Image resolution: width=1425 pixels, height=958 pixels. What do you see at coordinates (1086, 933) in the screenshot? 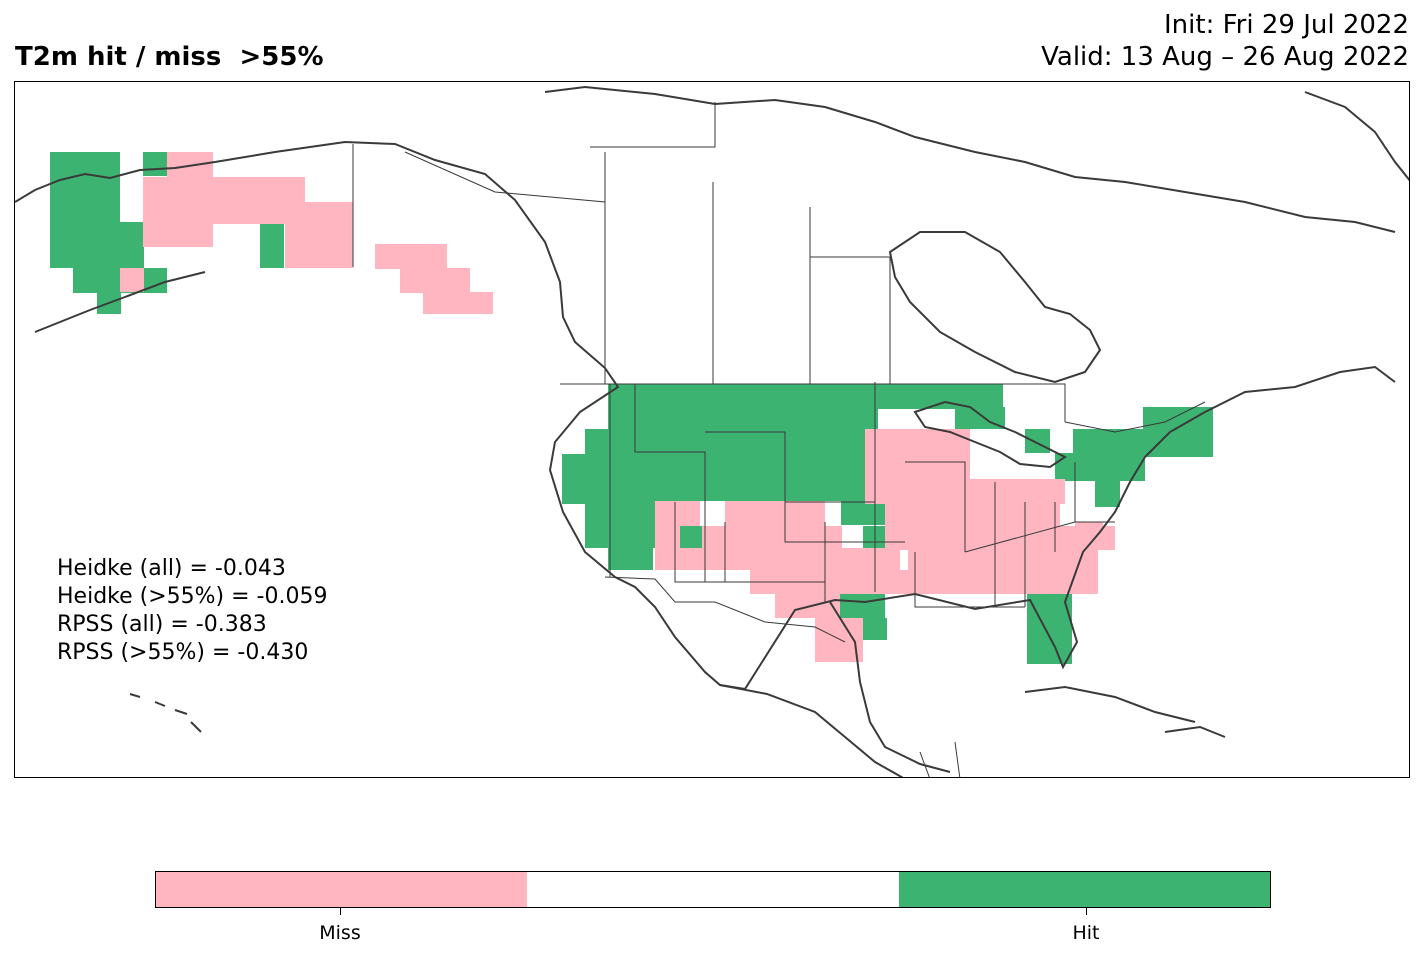
I see `colorbar-label-hit: Hit` at bounding box center [1086, 933].